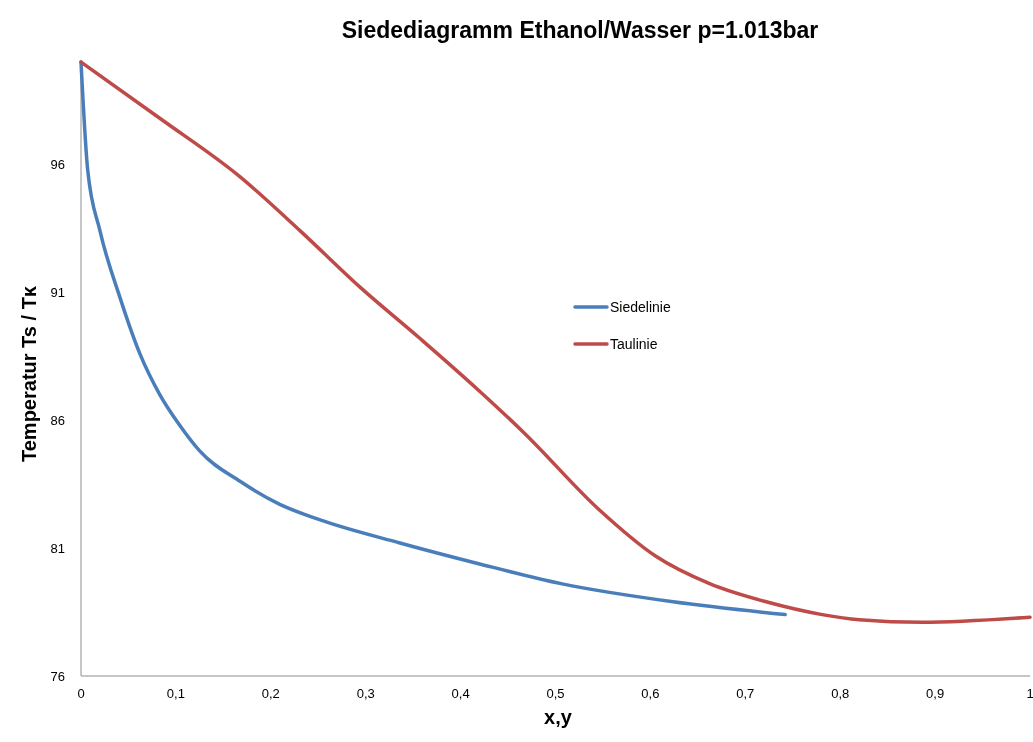 This screenshot has height=742, width=1033. I want to click on y-tick-label: 91, so click(57, 292).